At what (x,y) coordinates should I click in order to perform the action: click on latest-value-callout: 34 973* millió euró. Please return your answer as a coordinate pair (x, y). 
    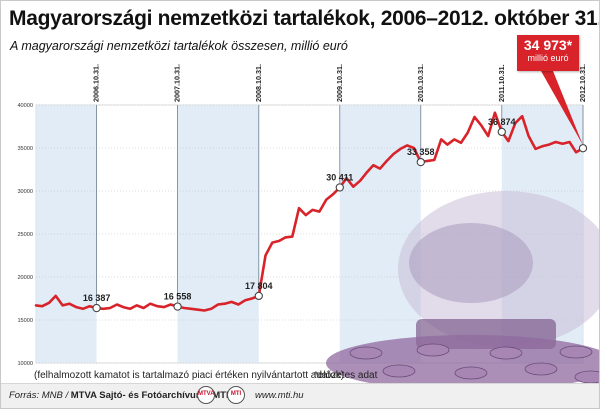
    Looking at the image, I should click on (548, 53).